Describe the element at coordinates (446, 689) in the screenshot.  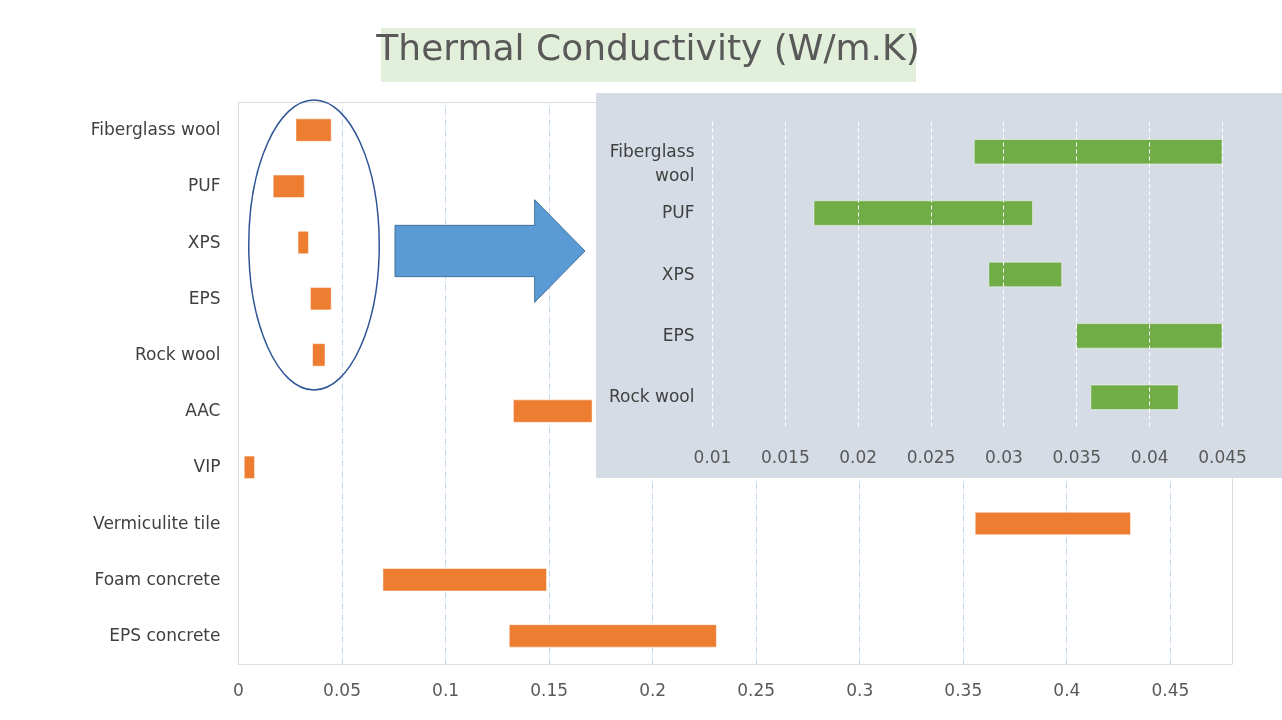
I see `x-tick-label: 0.1` at that location.